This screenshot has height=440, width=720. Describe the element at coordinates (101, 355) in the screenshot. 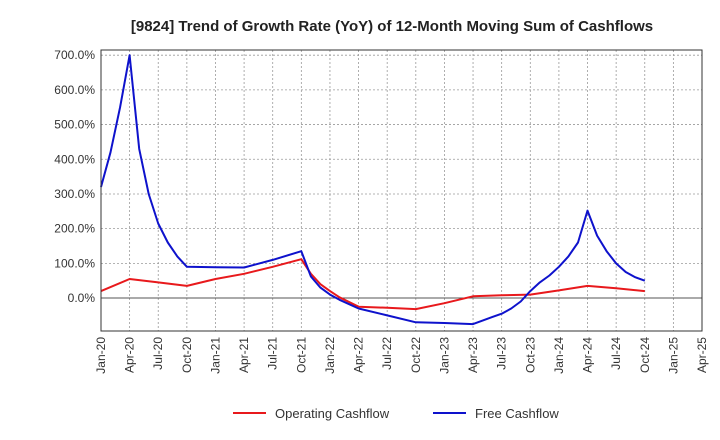

I see `x-tick-label: Jan-20` at that location.